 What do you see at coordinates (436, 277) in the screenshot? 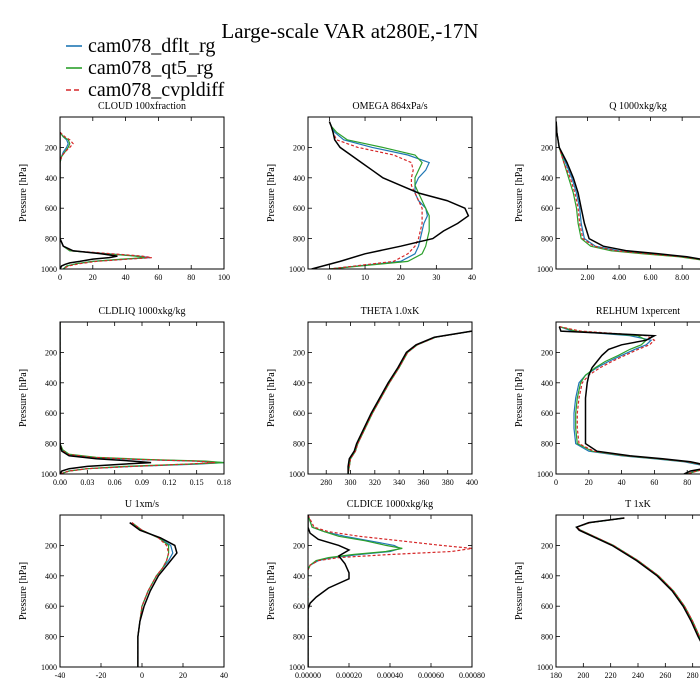
I see `x-tick-label: 30` at bounding box center [436, 277].